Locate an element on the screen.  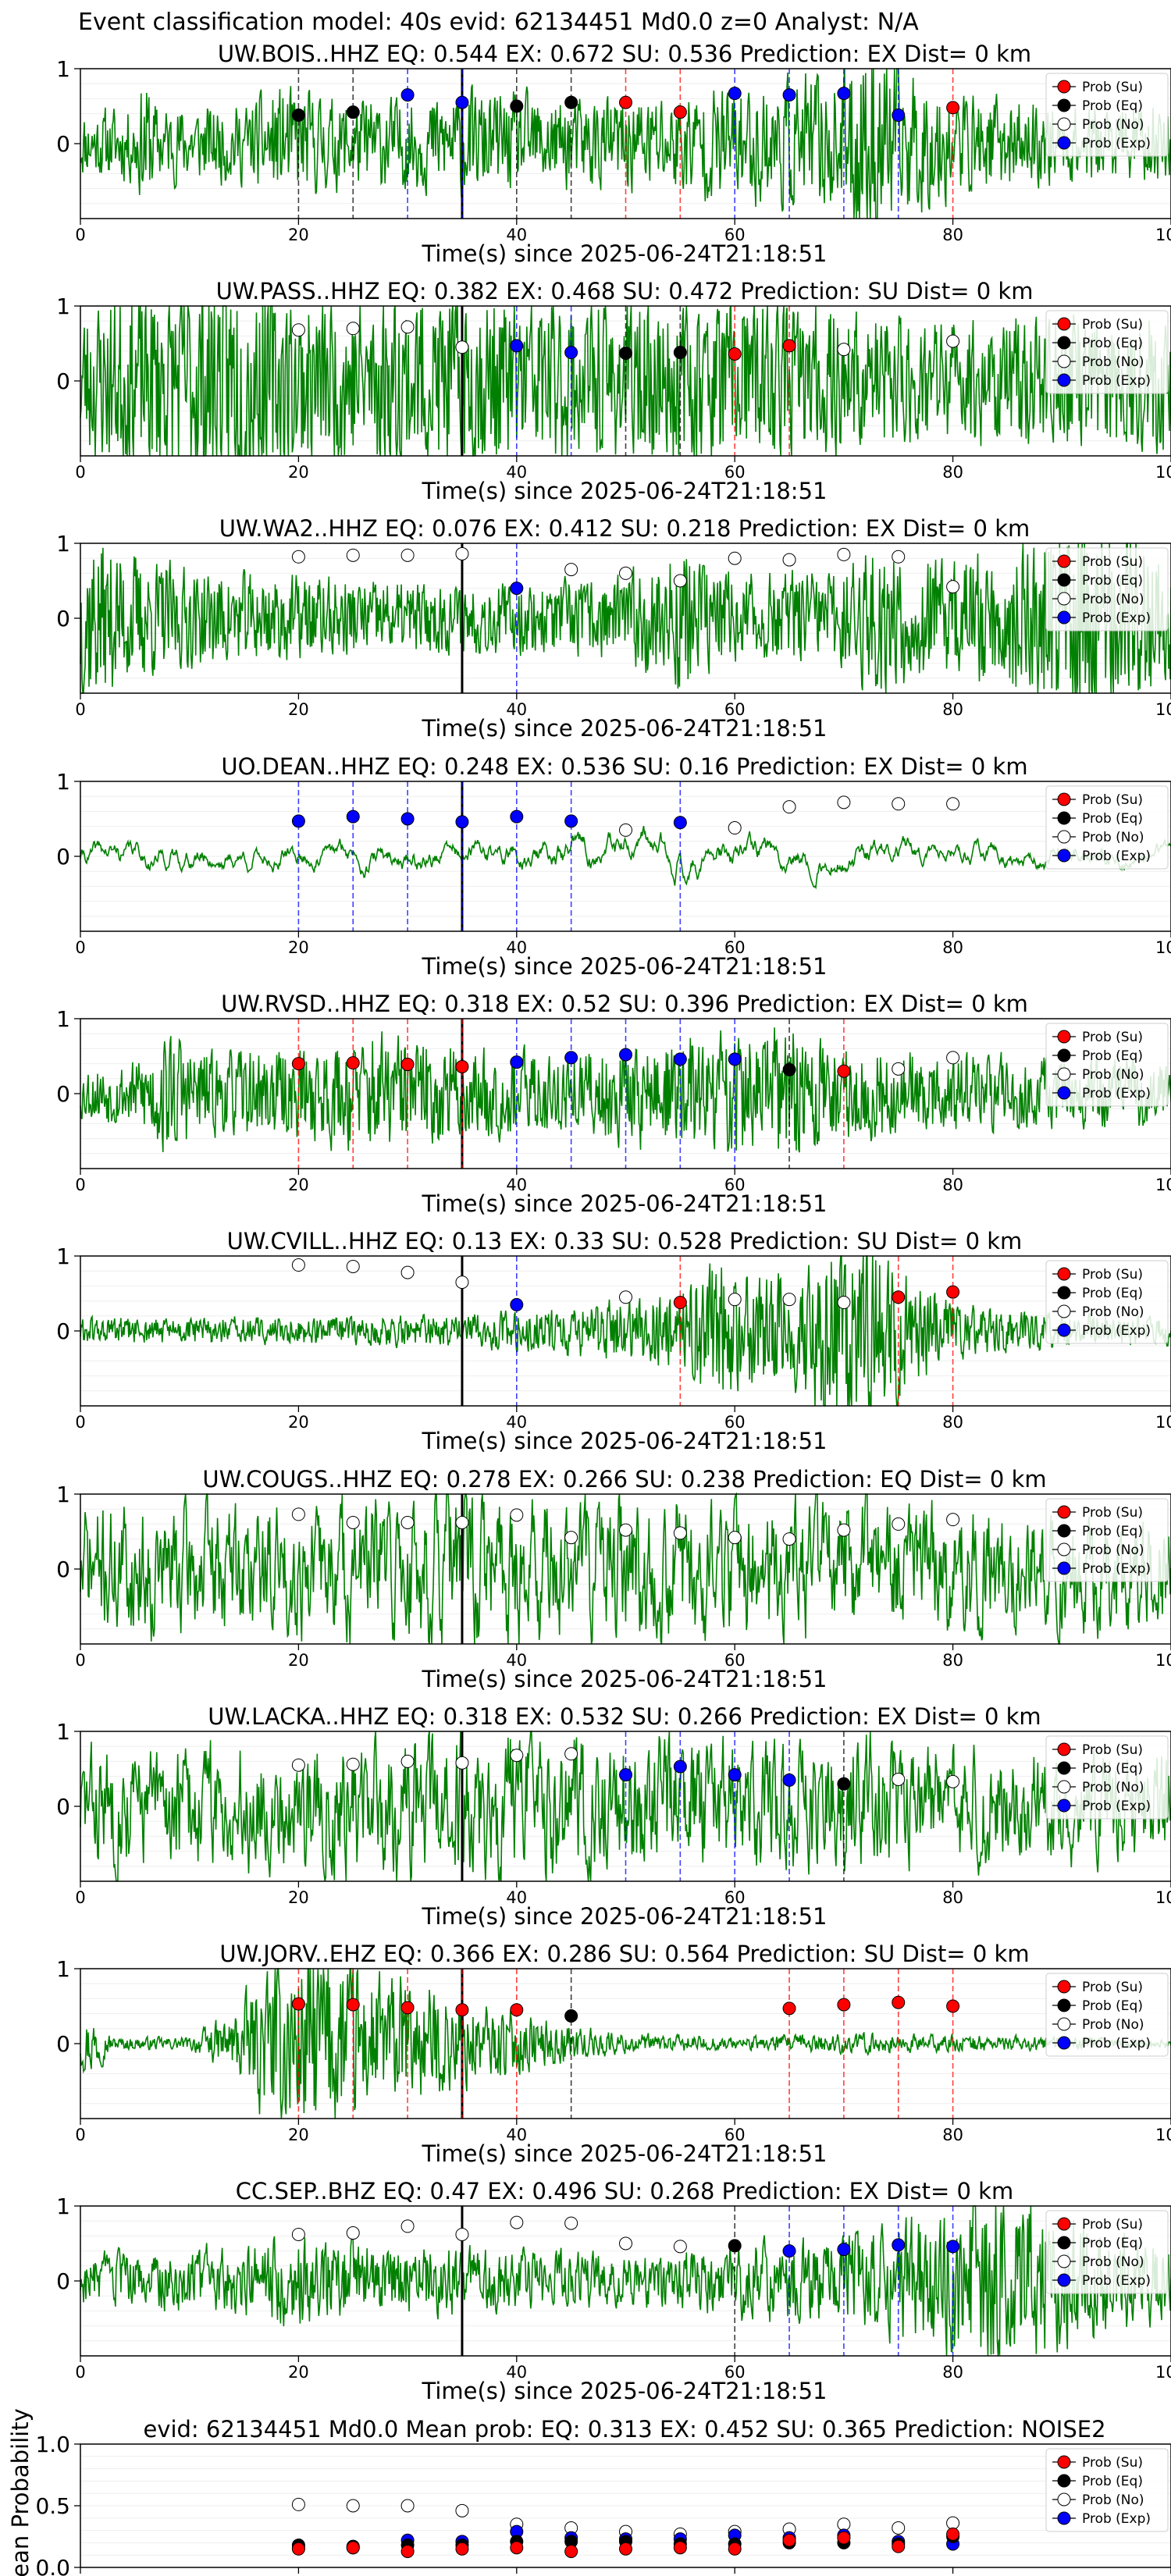
mean-marker-no is located at coordinates (298, 2504).